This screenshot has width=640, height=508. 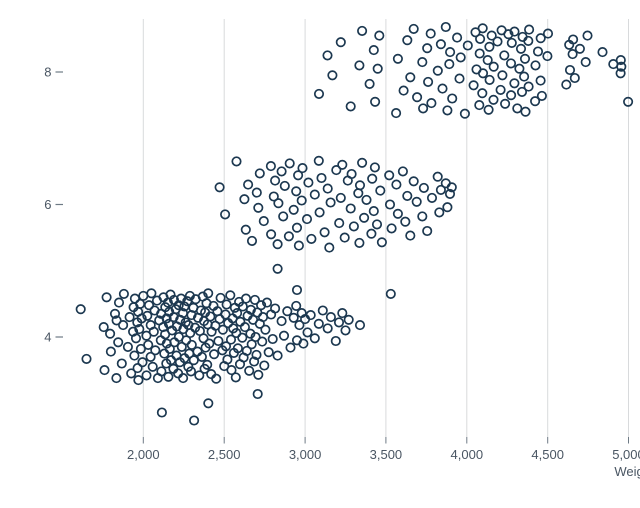 What do you see at coordinates (467, 454) in the screenshot?
I see `x-tick-label: 4,000` at bounding box center [467, 454].